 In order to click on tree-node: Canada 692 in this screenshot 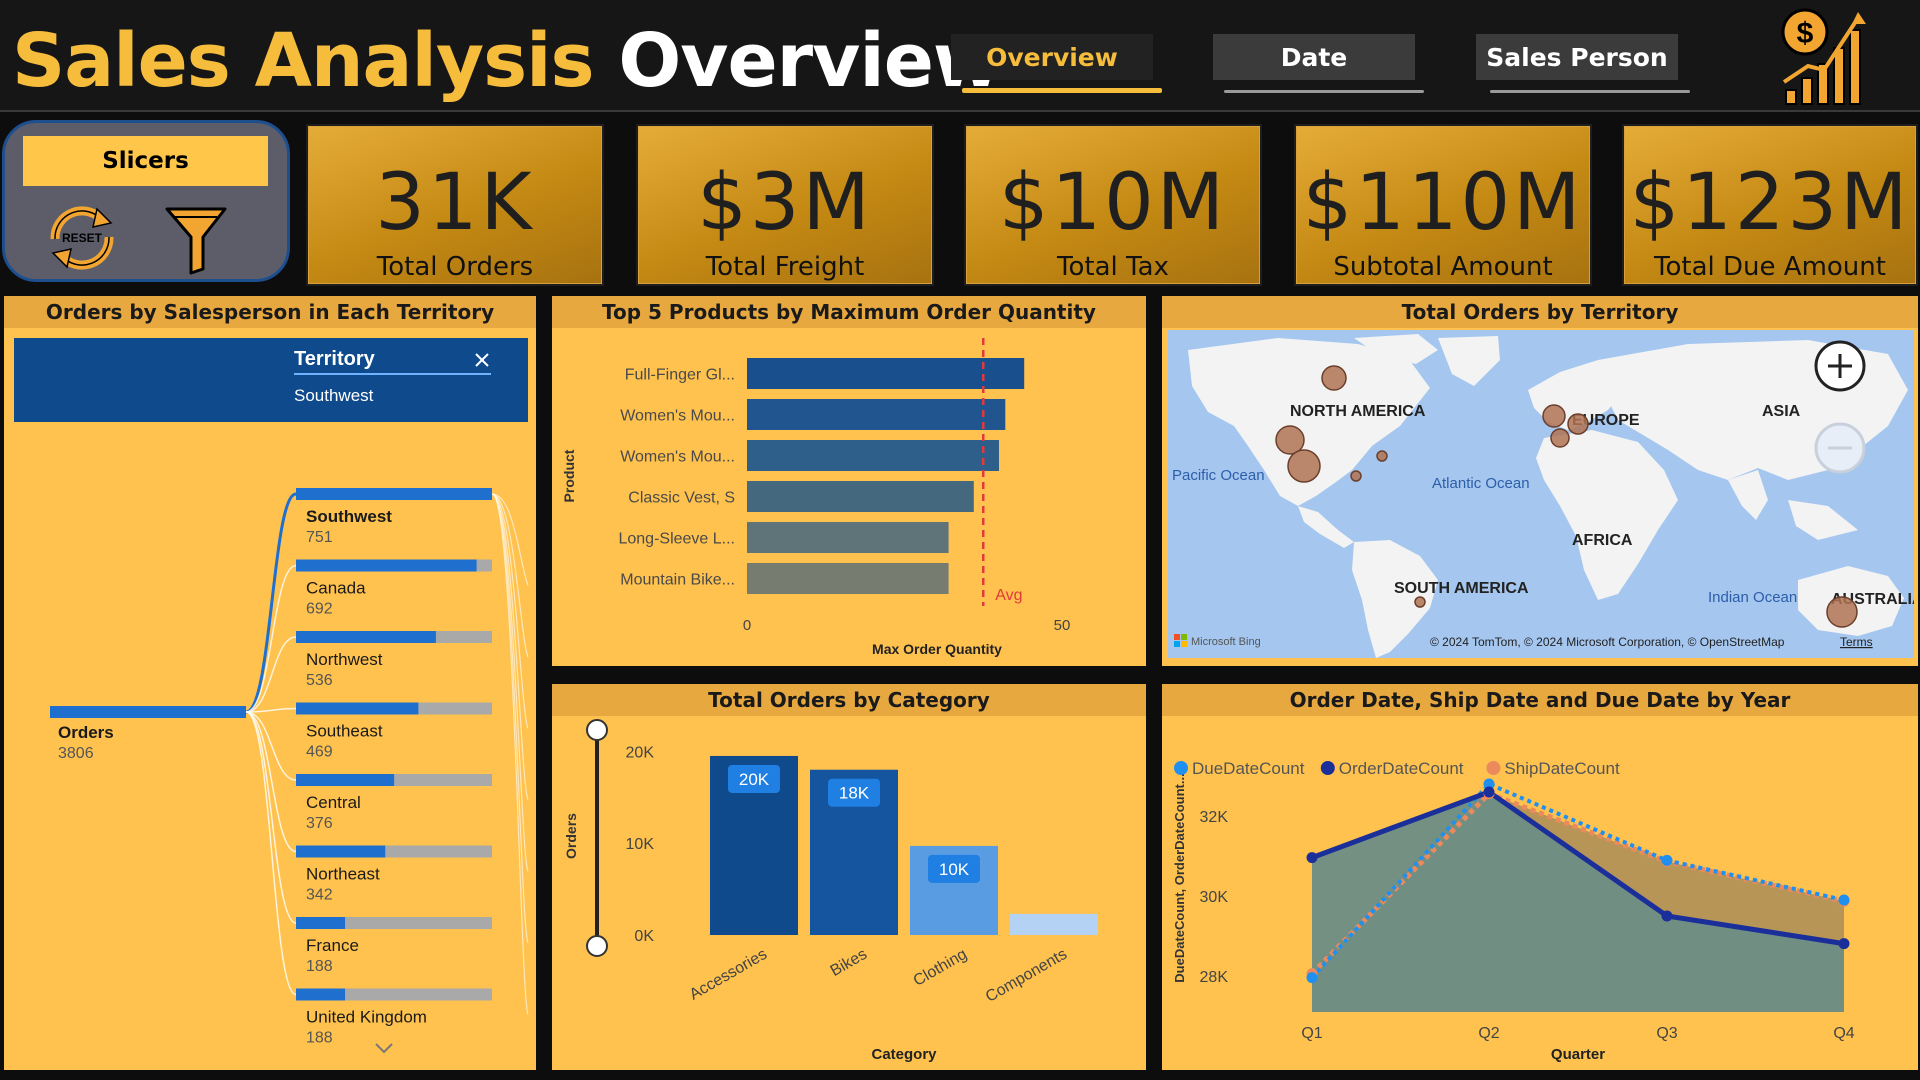, I will do `click(394, 588)`.